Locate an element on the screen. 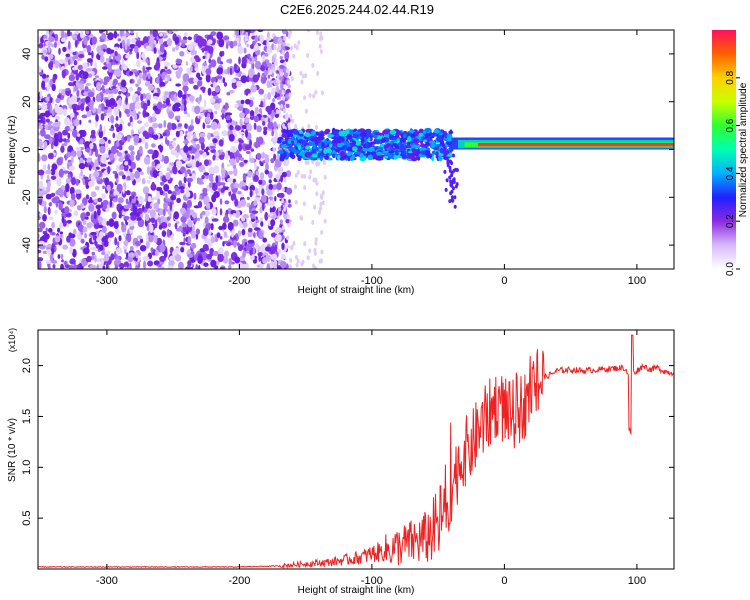 The height and width of the screenshot is (600, 750). chart-title: C2E6.2025.244.02.44.R19 is located at coordinates (357, 9).